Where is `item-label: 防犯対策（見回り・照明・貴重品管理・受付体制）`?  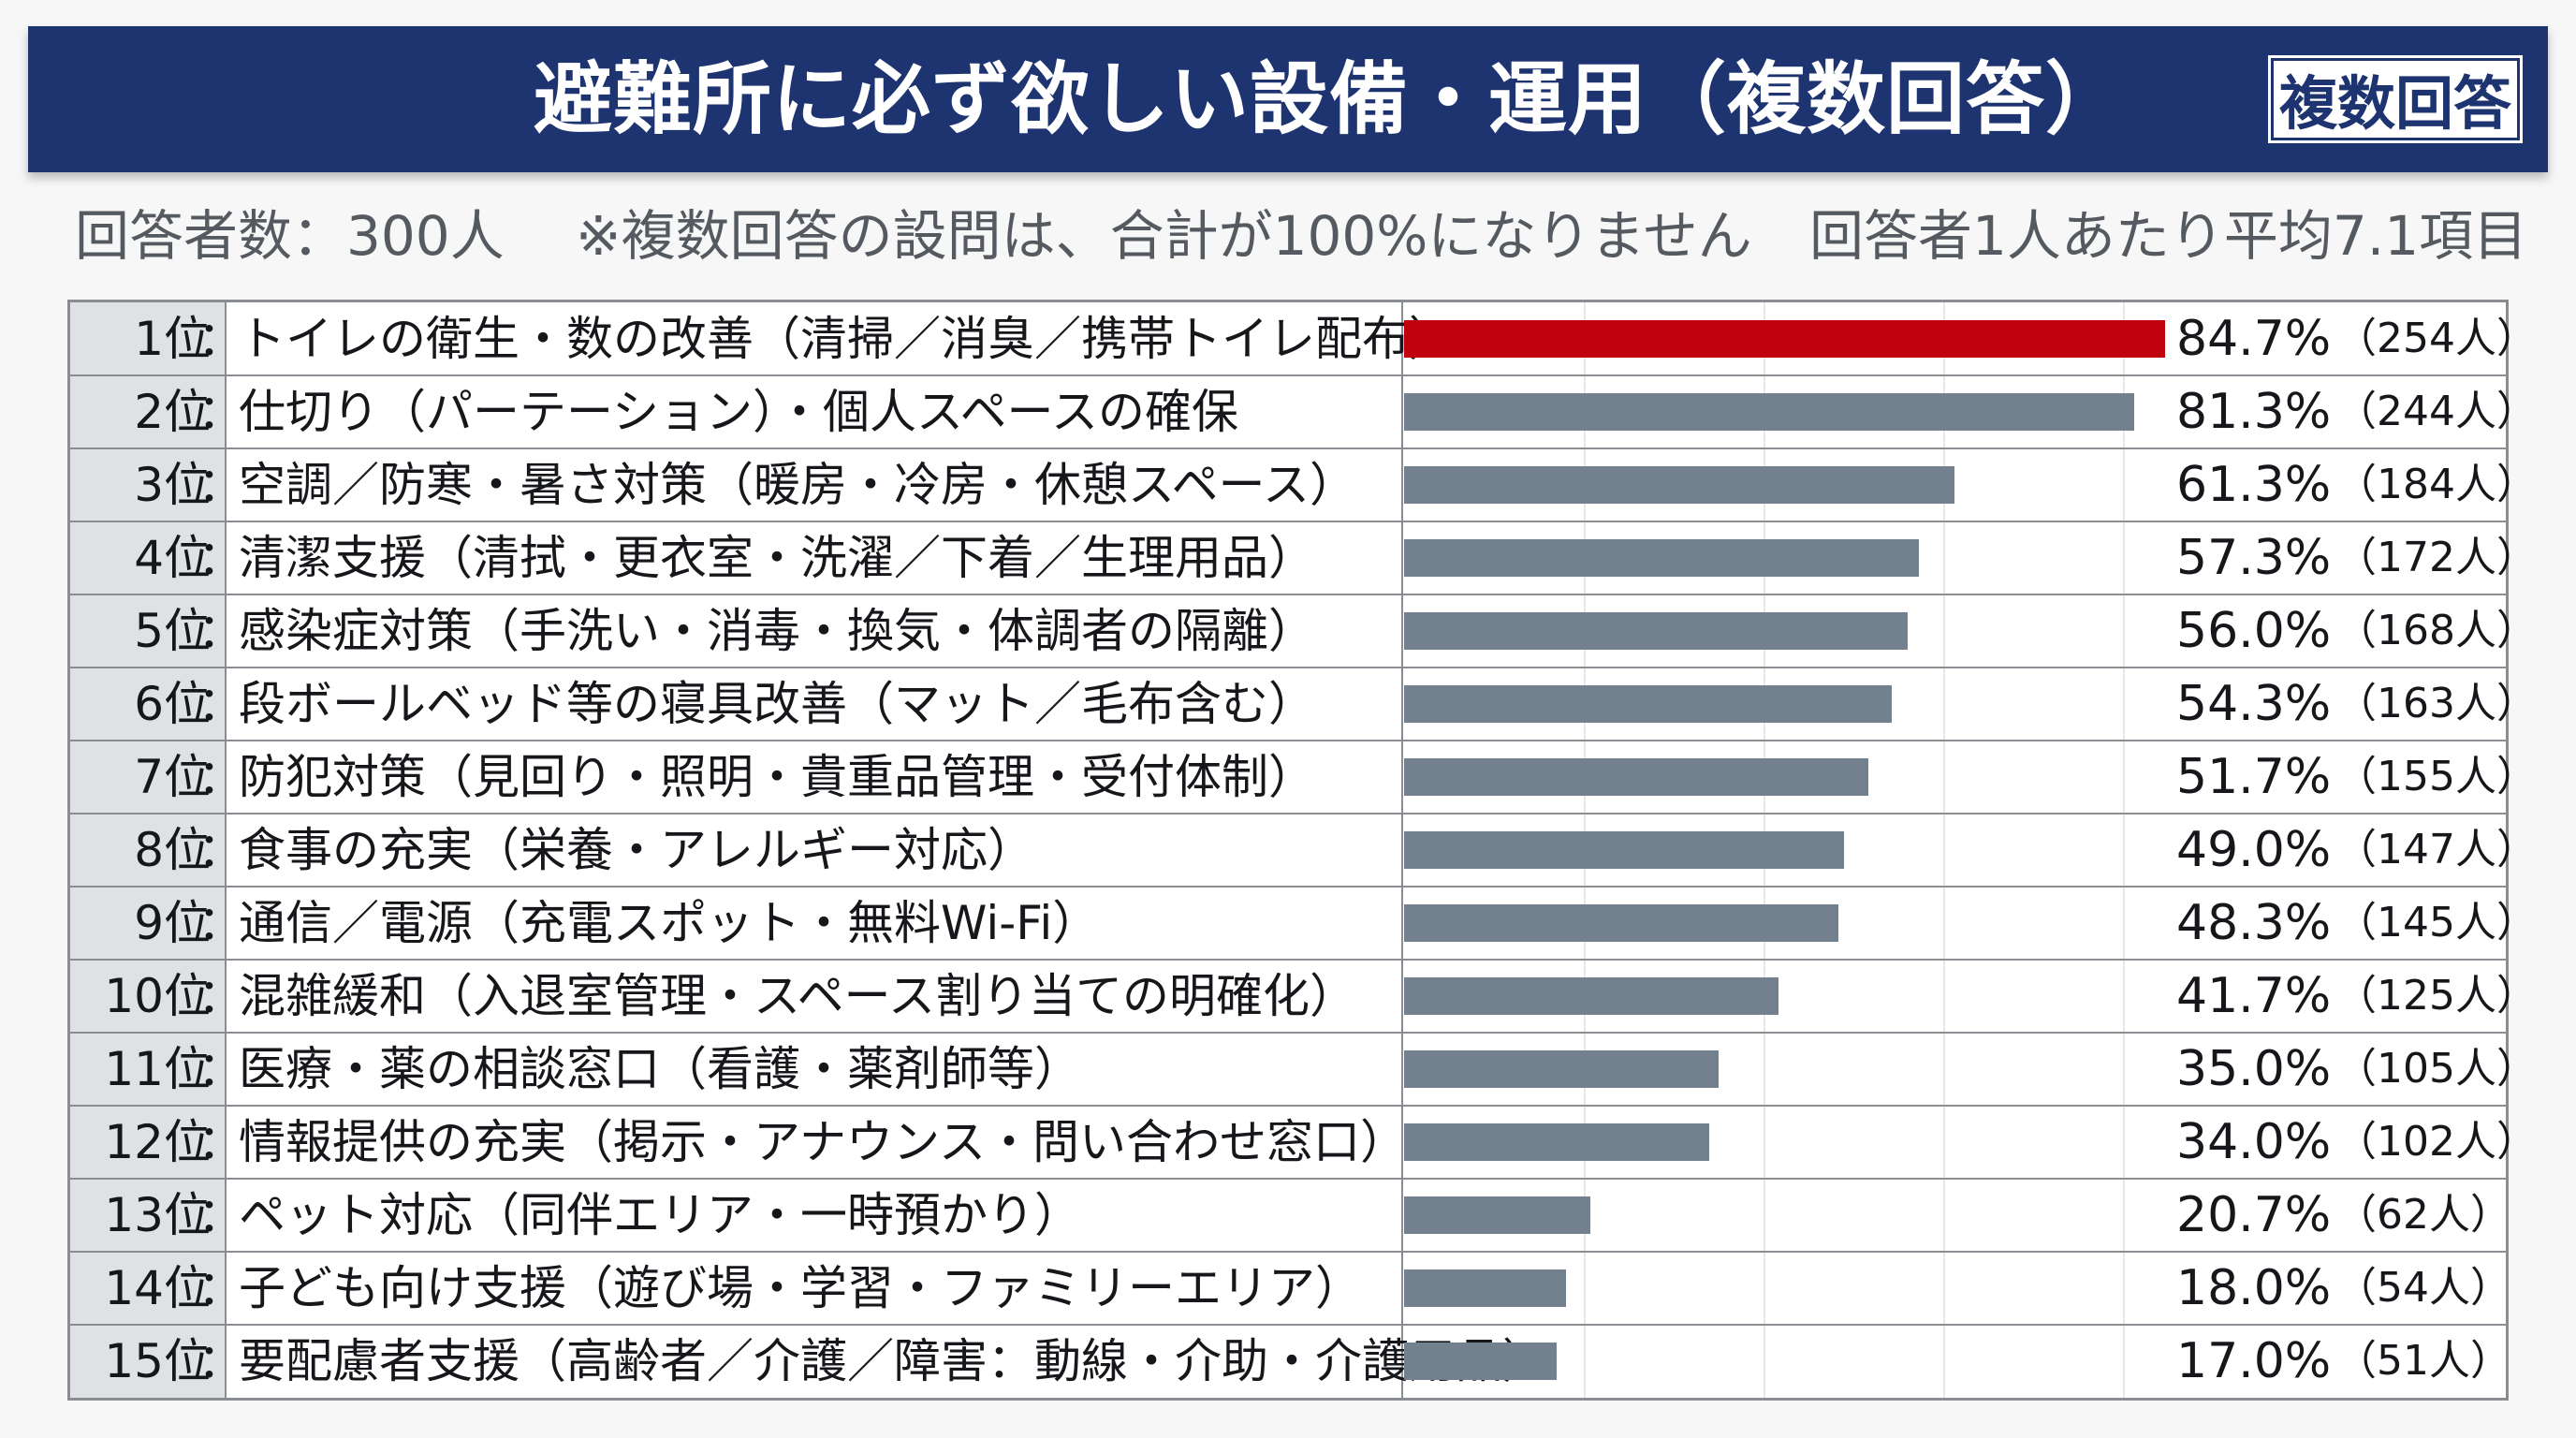
item-label: 防犯対策（見回り・照明・貴重品管理・受付体制） is located at coordinates (777, 777).